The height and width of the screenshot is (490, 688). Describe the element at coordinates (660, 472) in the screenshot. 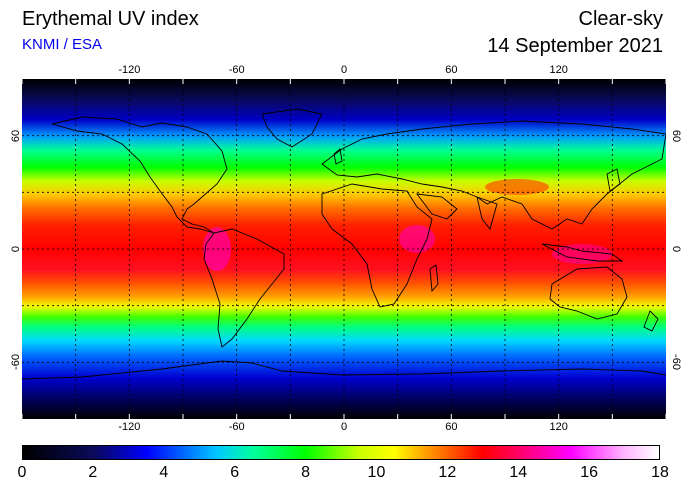

I see `colorbar-tick-label: 18` at that location.